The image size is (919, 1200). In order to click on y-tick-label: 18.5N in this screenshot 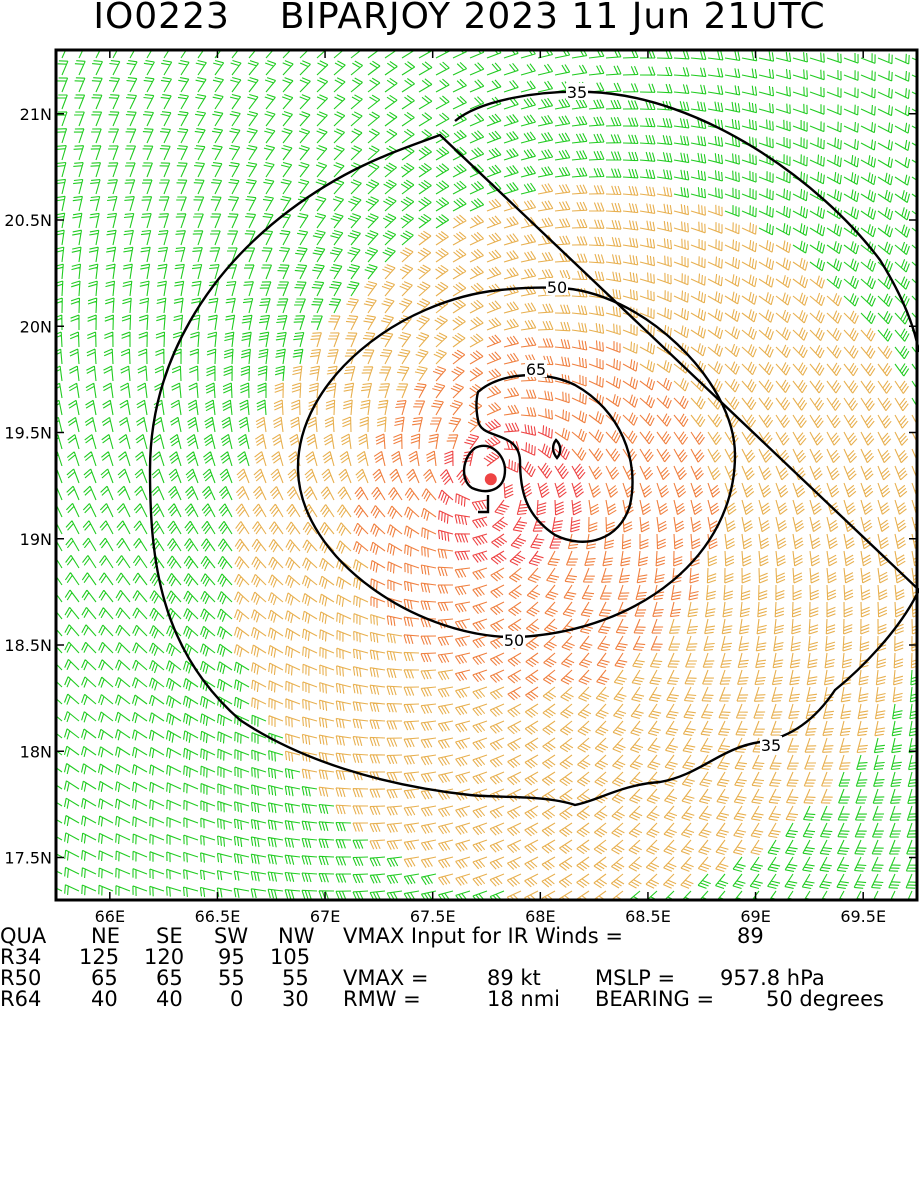, I will do `click(28, 645)`.